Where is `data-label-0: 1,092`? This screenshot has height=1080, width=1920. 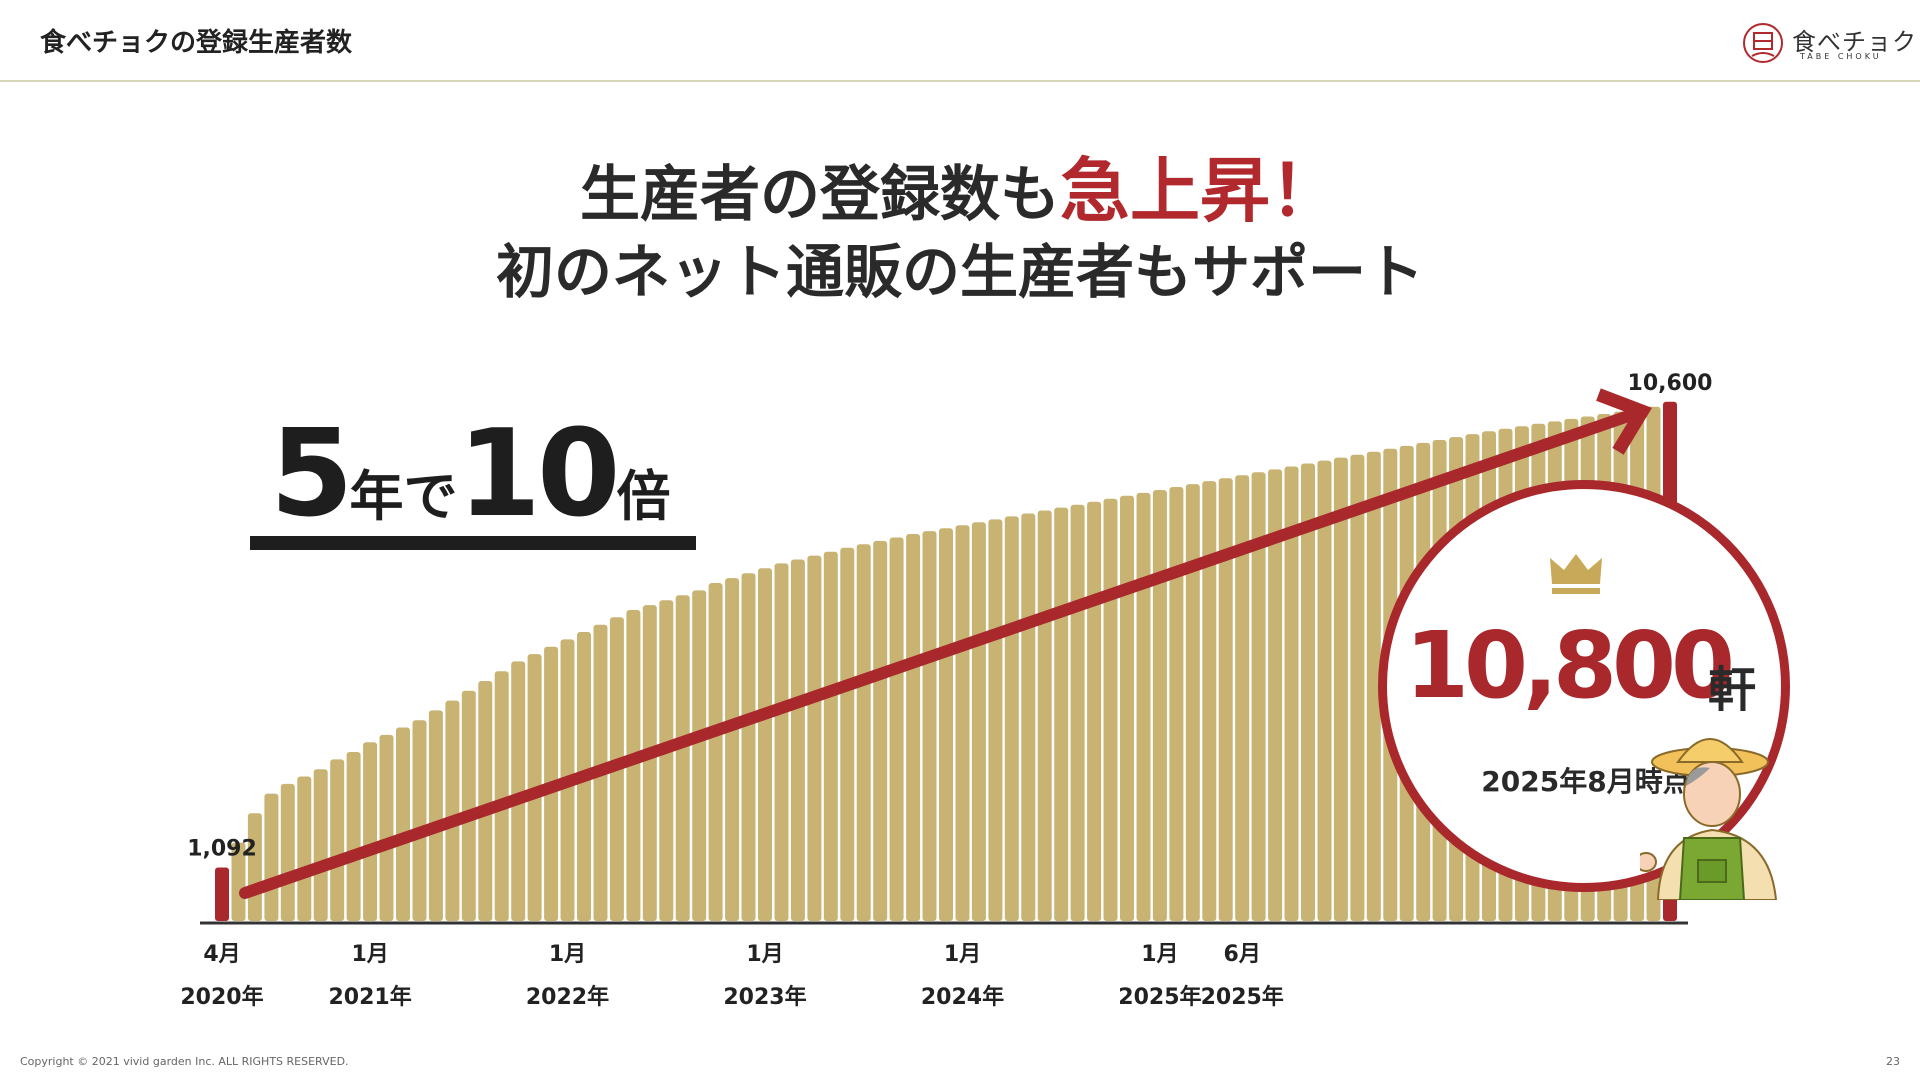
data-label-0: 1,092 is located at coordinates (222, 849).